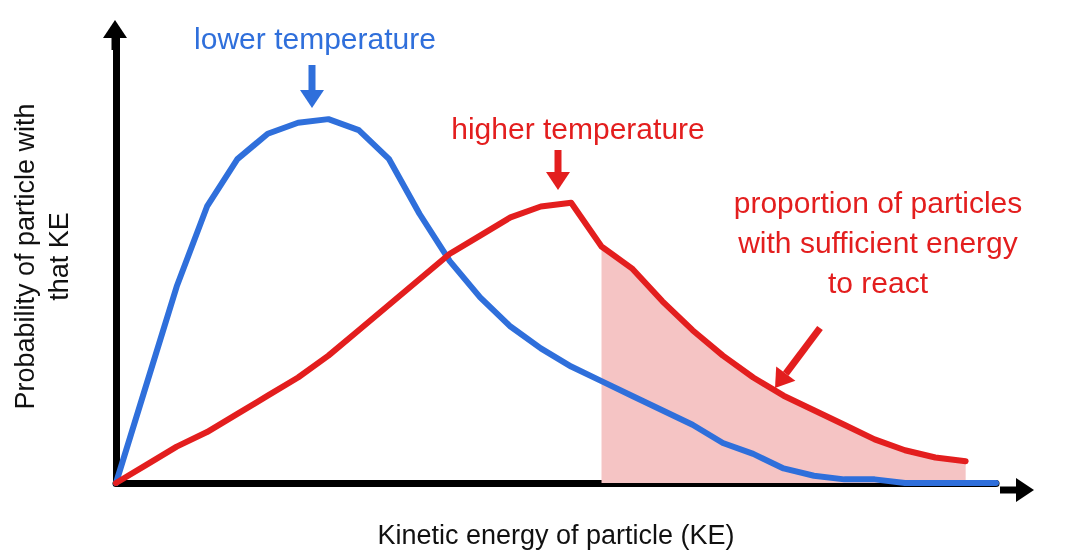 Image resolution: width=1066 pixels, height=553 pixels. Describe the element at coordinates (878, 242) in the screenshot. I see `annotation: proportion of particles with sufficient energy to react` at that location.